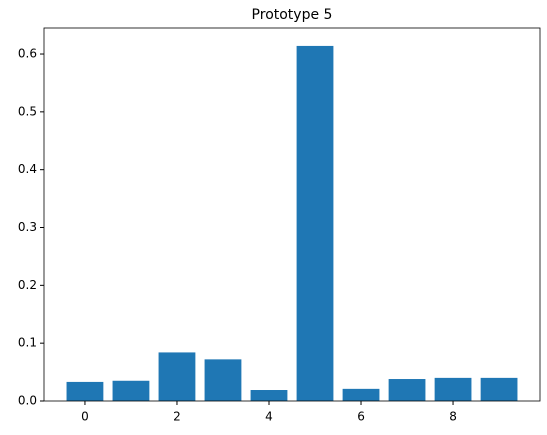 The width and height of the screenshot is (547, 435). I want to click on y-tick-label: 0.2, so click(27, 285).